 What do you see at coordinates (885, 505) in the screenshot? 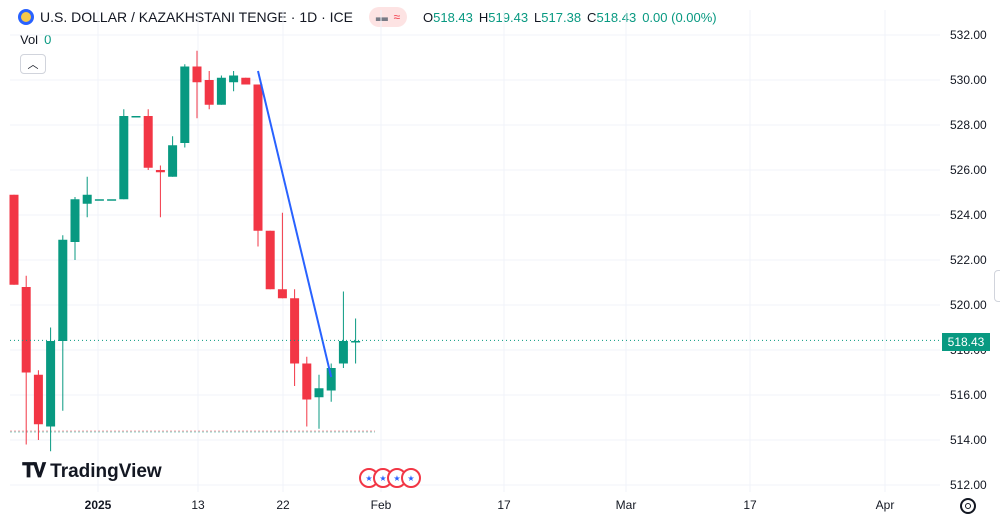
I see `time-tick-label: Apr` at bounding box center [885, 505].